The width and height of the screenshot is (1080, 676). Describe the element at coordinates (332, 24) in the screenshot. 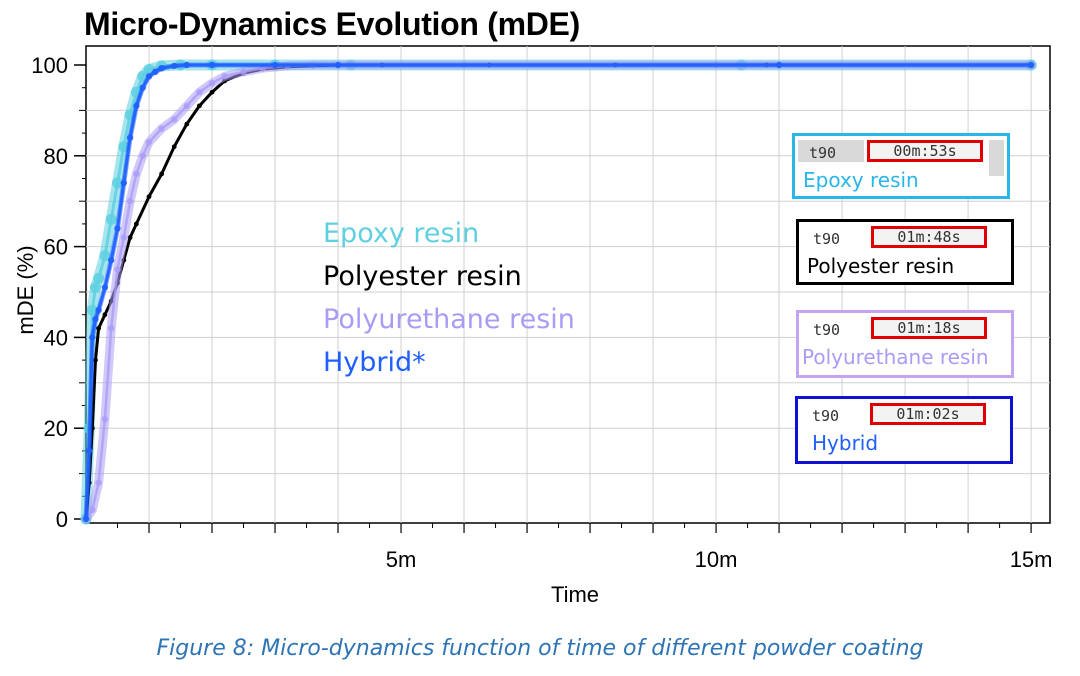

I see `chart-title: Micro-Dynamics Evolution (mDE)` at that location.